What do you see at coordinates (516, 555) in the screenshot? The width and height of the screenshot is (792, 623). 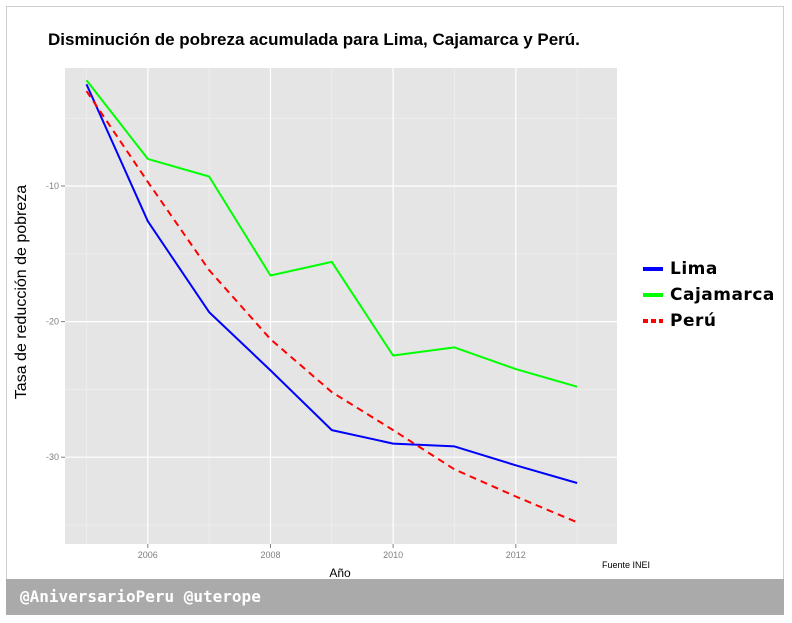 I see `x-tick-label: 2012` at bounding box center [516, 555].